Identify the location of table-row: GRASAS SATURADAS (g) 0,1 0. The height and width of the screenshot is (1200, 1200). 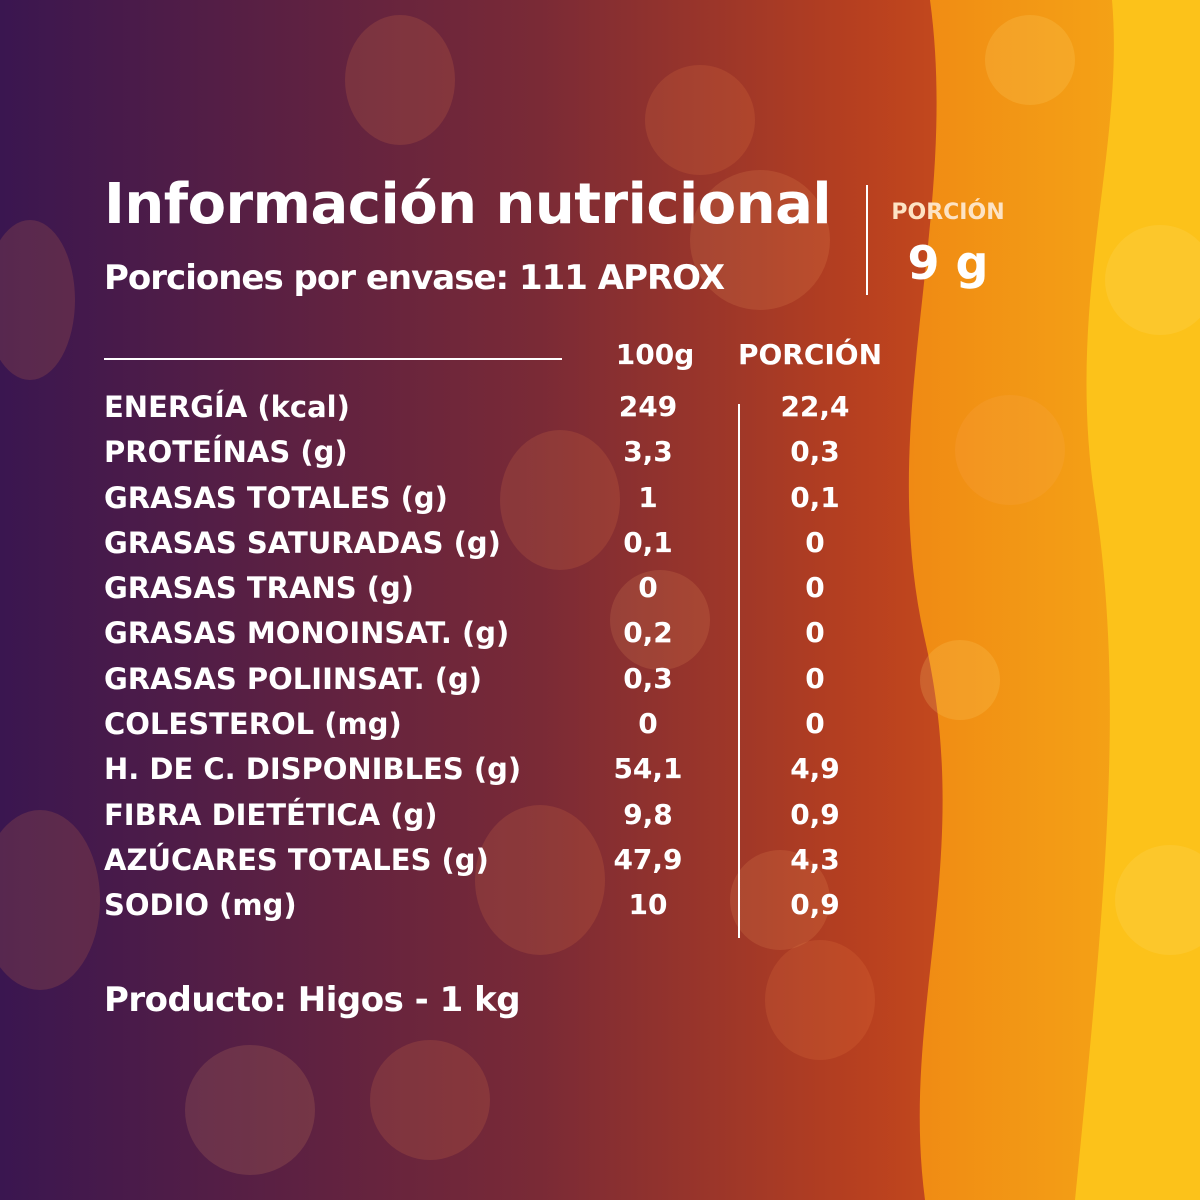
(600, 548).